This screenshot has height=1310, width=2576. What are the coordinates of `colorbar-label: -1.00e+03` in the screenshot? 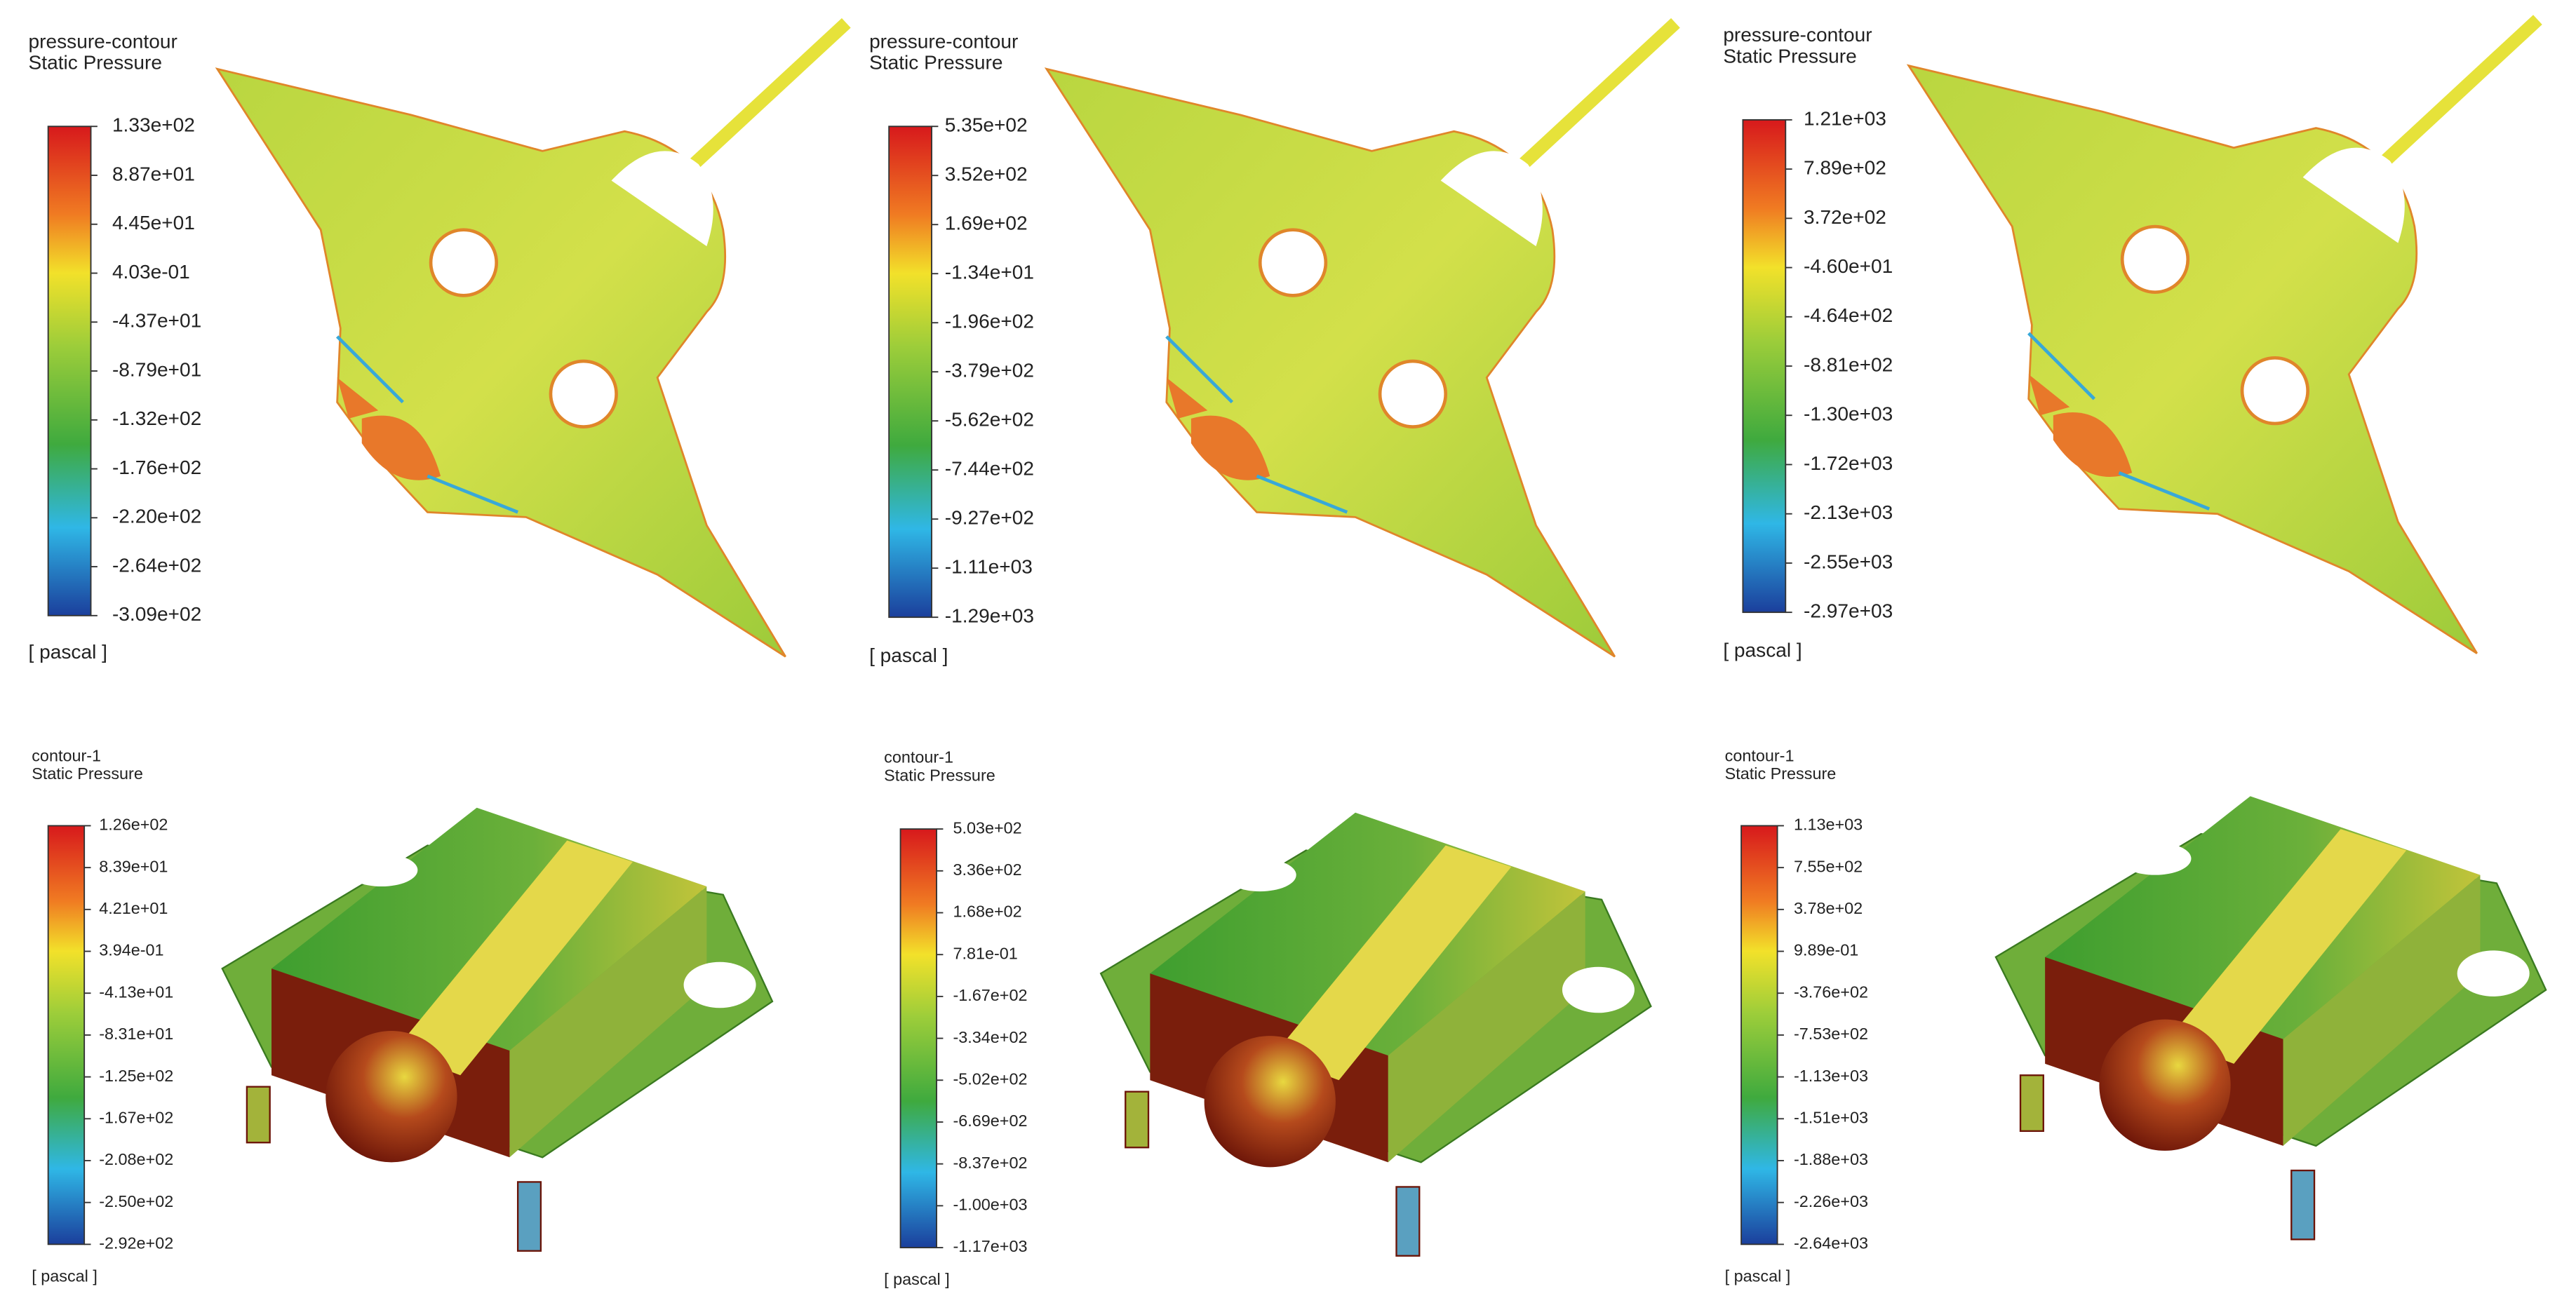 It's located at (990, 1205).